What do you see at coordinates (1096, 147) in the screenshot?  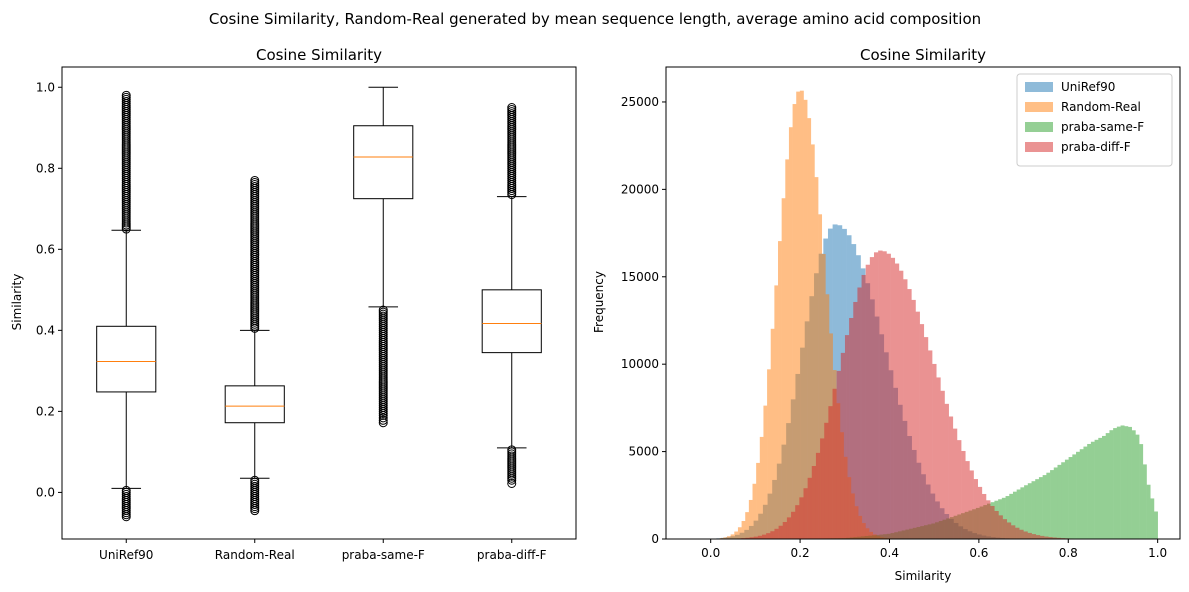 I see `legend-label: praba-diff-F` at bounding box center [1096, 147].